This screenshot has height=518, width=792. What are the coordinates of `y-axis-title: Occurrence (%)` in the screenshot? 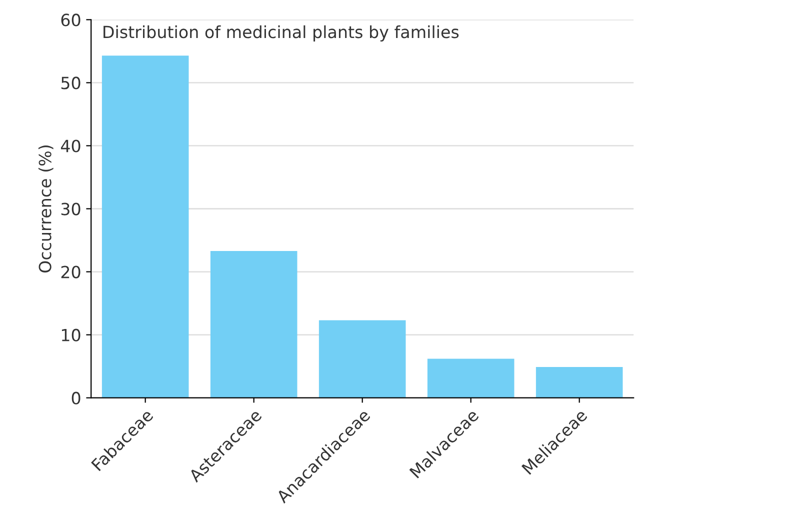 It's located at (46, 209).